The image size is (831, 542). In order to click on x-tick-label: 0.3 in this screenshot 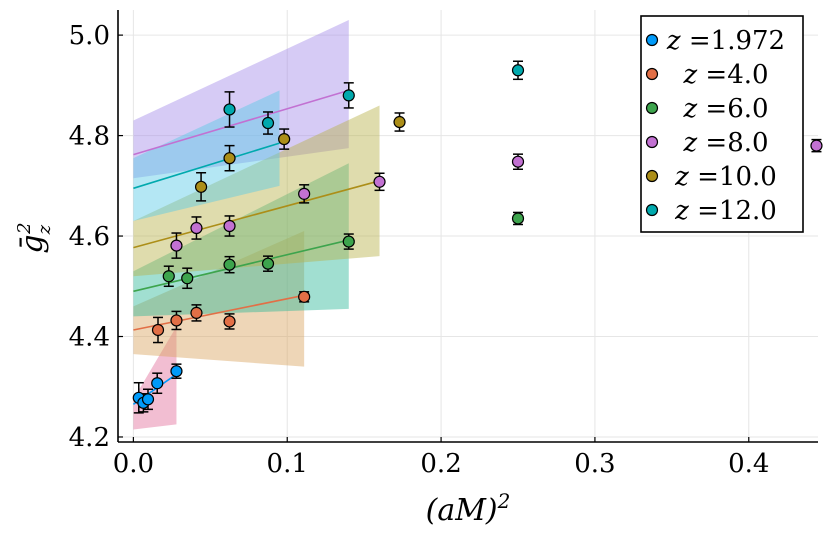, I will do `click(594, 464)`.